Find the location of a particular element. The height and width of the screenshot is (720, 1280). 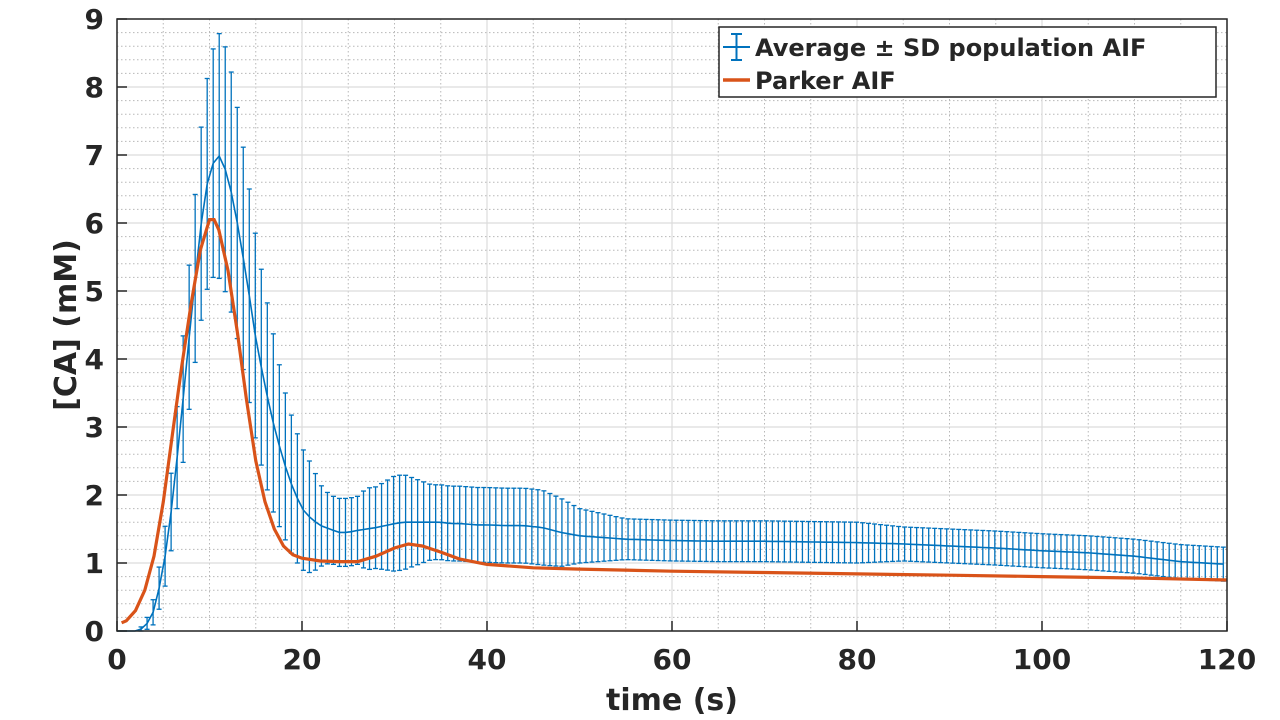

y-tick-label: 2 is located at coordinates (94, 495).